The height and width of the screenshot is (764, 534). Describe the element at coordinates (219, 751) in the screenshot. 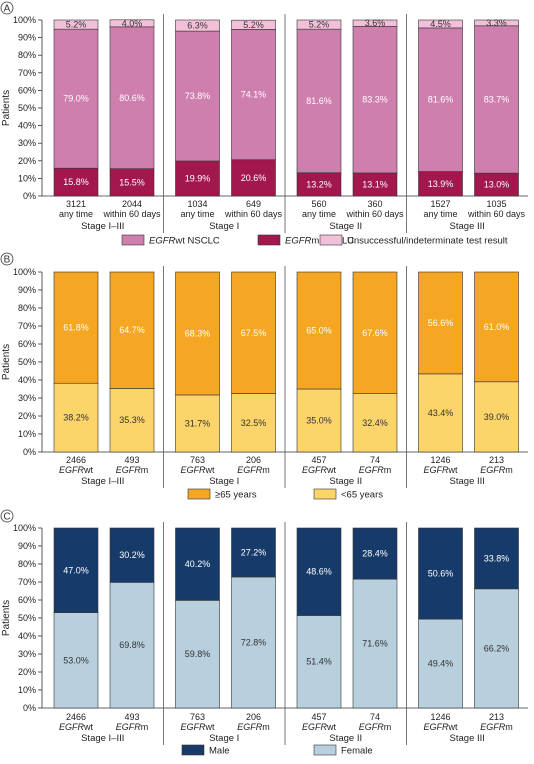

I see `legend-label: Male` at that location.